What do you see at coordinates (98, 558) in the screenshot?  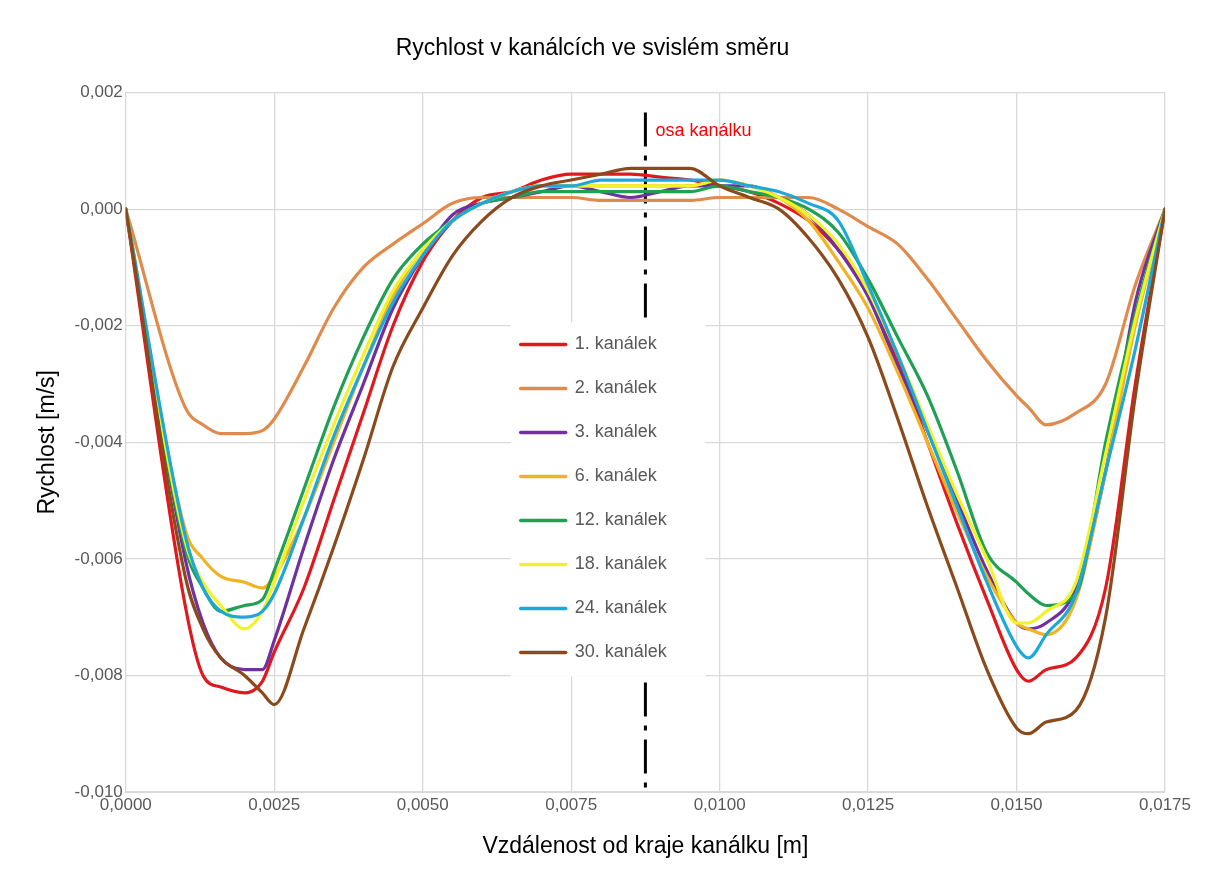 I see `y-tick-label: -0,006` at bounding box center [98, 558].